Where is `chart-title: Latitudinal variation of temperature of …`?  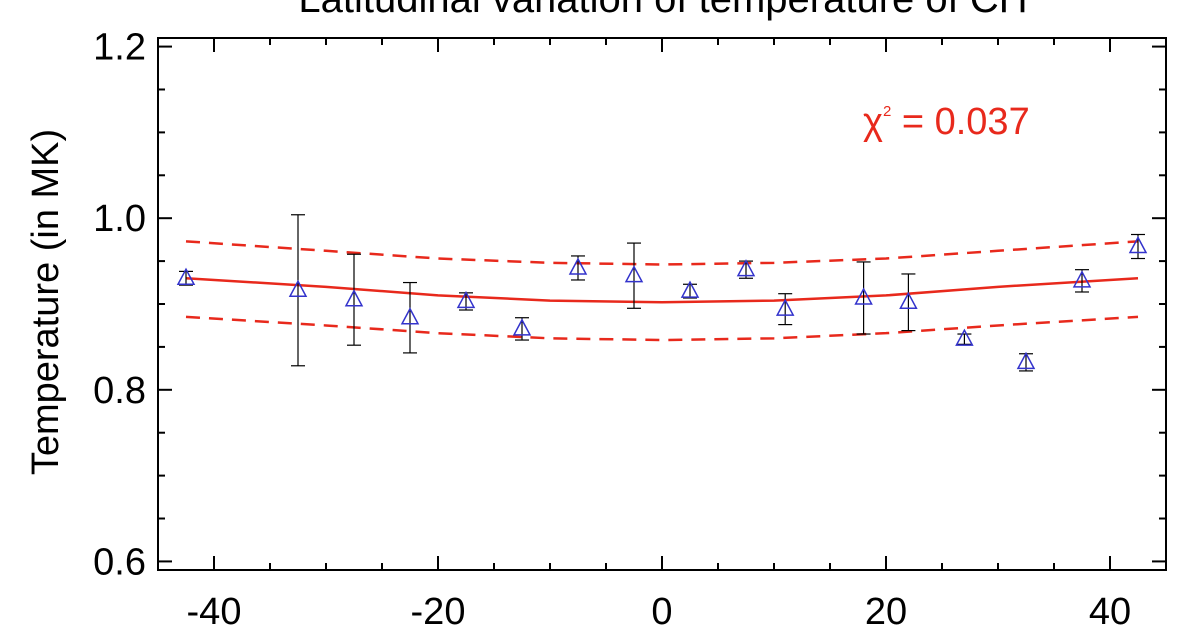
chart-title: Latitudinal variation of temperature of … is located at coordinates (662, 10).